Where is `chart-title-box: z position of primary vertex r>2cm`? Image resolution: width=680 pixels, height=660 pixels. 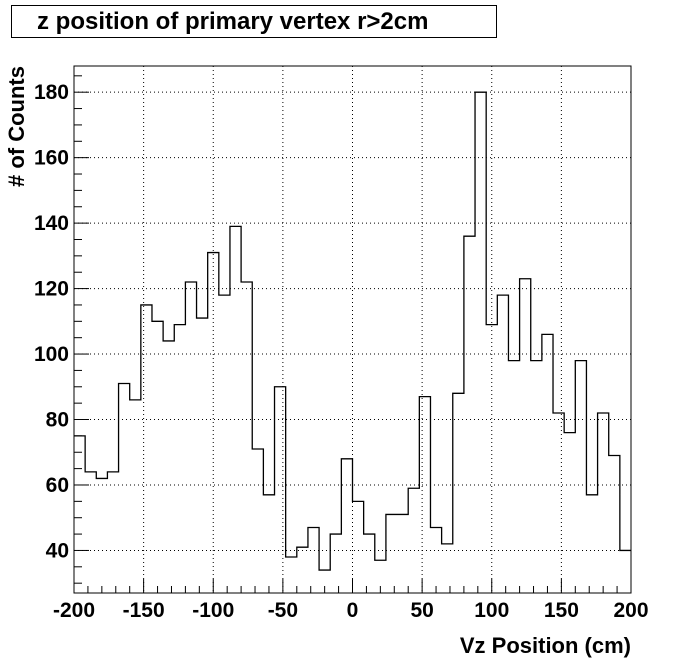 chart-title-box: z position of primary vertex r>2cm is located at coordinates (254, 21).